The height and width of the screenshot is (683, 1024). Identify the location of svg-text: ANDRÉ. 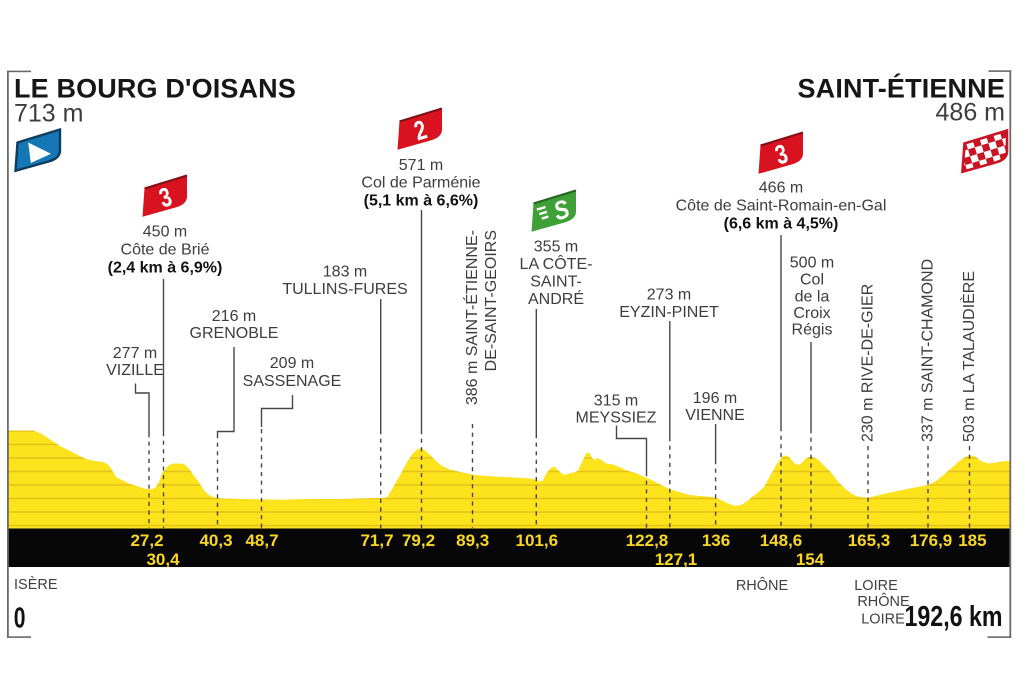
(556, 298).